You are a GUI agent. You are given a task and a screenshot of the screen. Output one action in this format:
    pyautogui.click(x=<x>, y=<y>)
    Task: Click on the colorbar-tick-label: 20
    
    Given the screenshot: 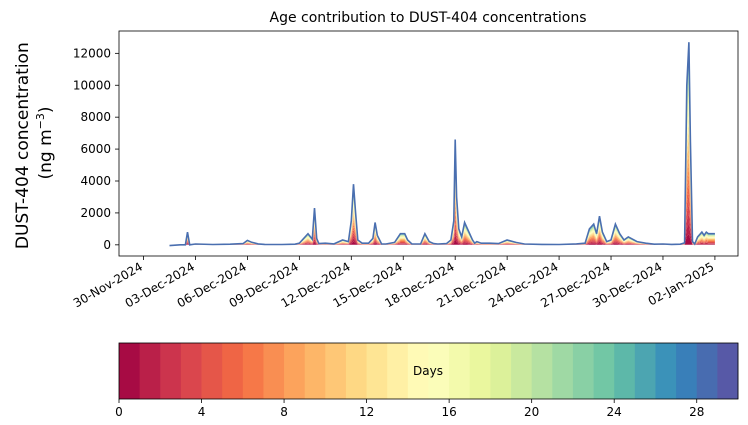 What is the action you would take?
    pyautogui.click(x=531, y=412)
    